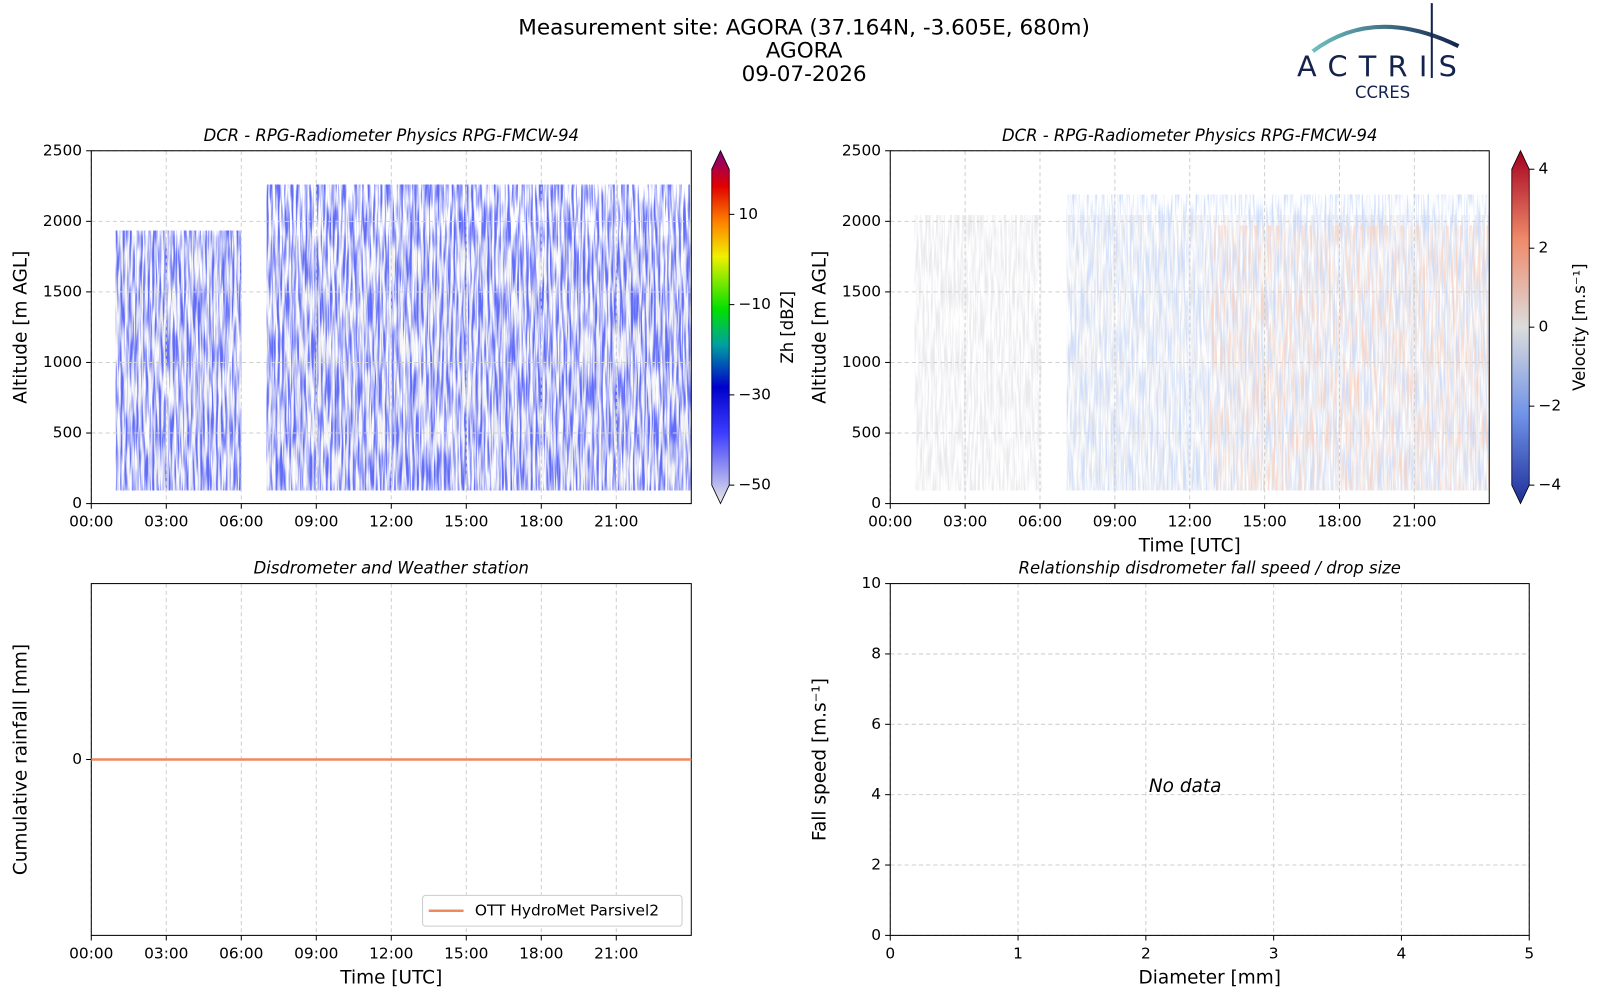 The width and height of the screenshot is (1600, 1000). Describe the element at coordinates (21, 759) in the screenshot. I see `y-axis-label: Cumulative rainfall [mm]` at that location.